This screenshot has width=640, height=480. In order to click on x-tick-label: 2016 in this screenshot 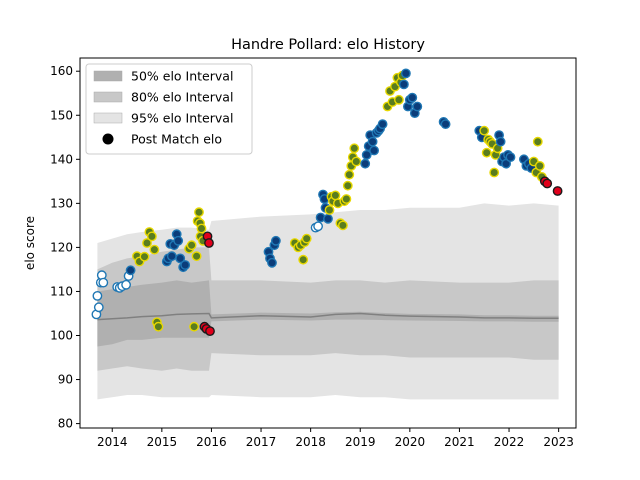, I will do `click(211, 442)`.